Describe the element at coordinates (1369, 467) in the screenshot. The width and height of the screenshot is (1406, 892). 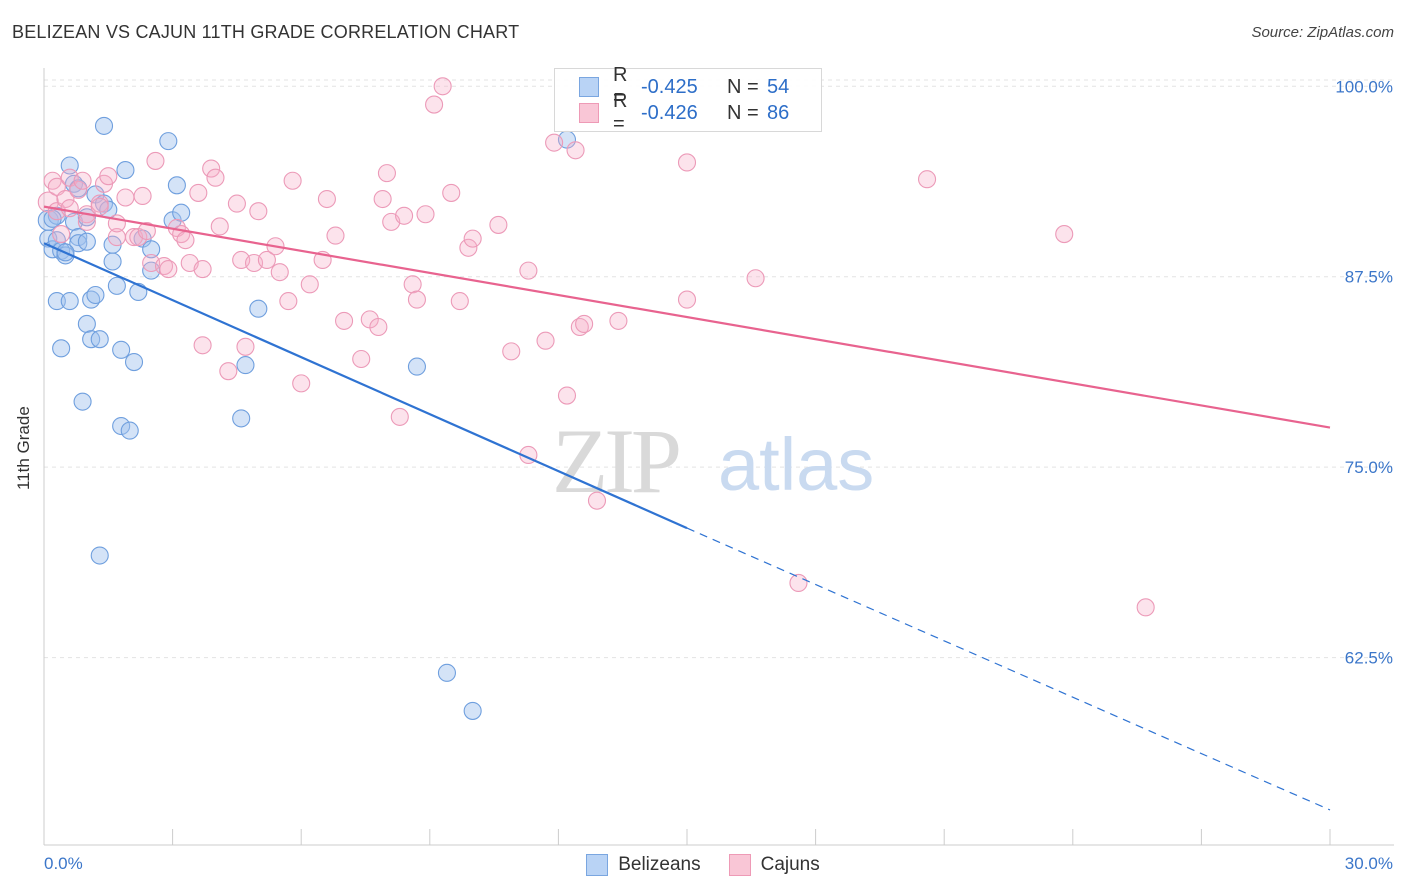
I see `y-tick-label: 75.0%` at that location.